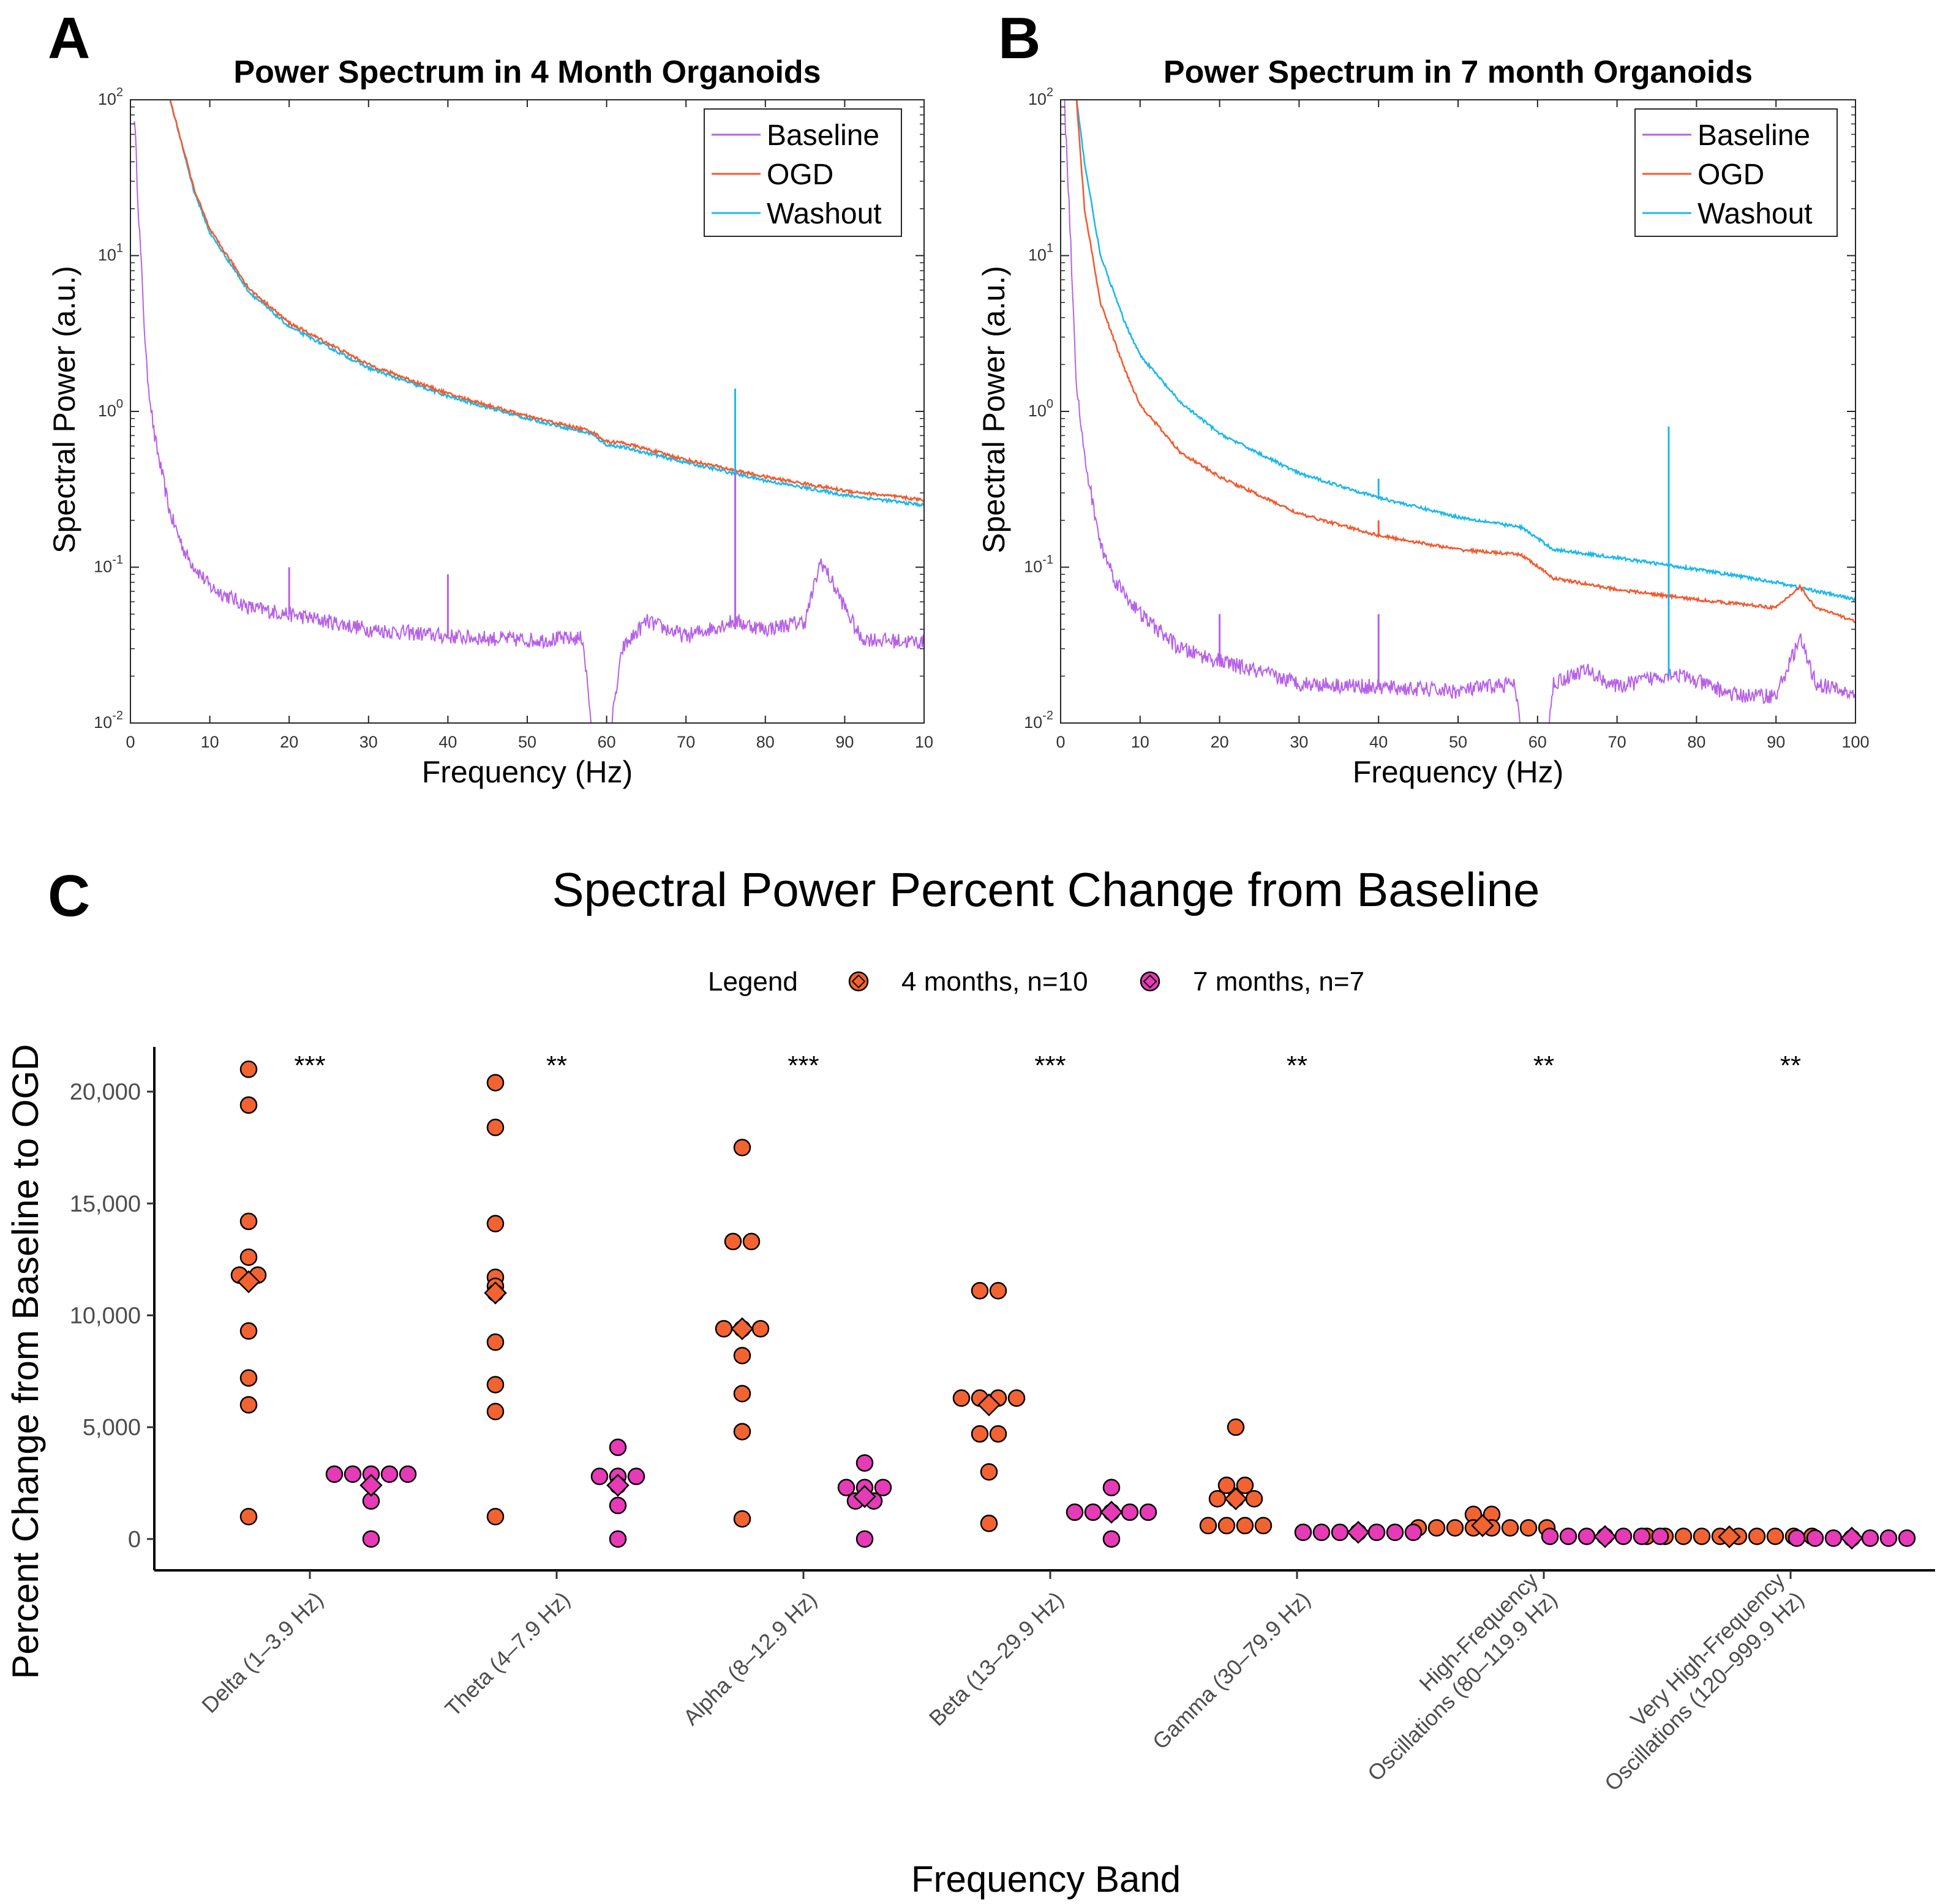 Image resolution: width=1940 pixels, height=1904 pixels. What do you see at coordinates (1458, 742) in the screenshot?
I see `x-tick-label: 50` at bounding box center [1458, 742].